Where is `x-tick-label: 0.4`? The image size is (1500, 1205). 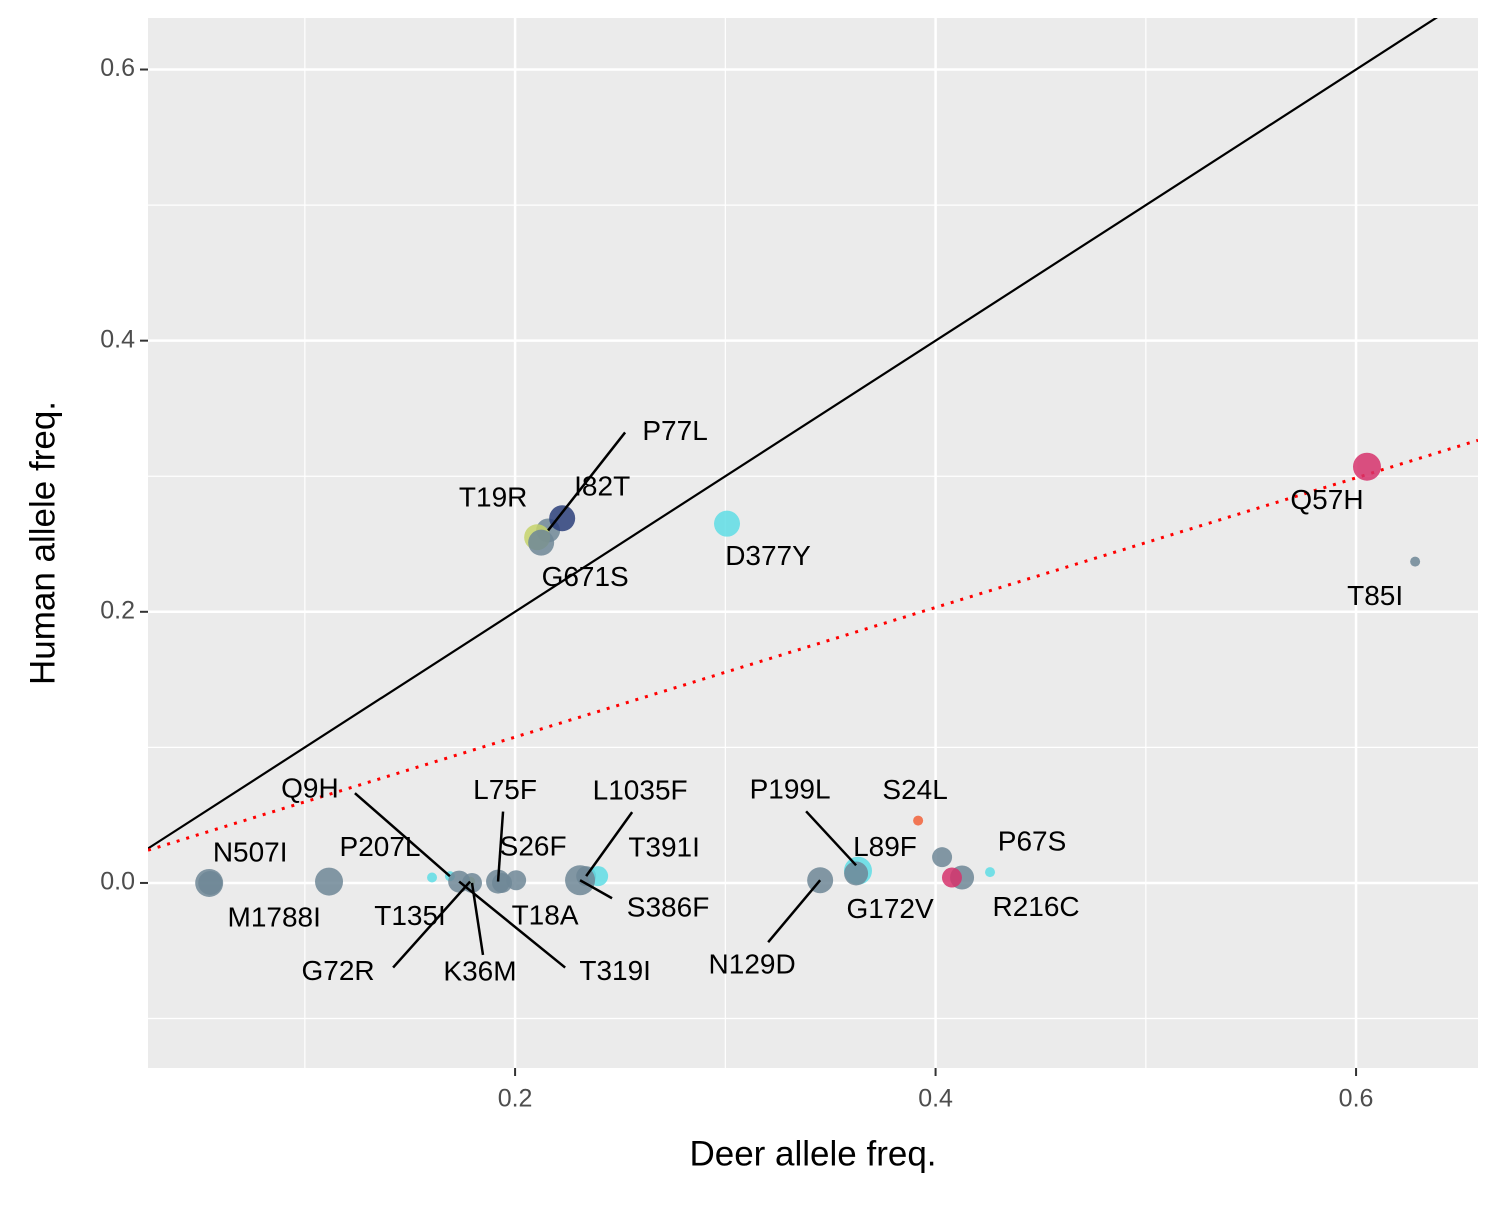 x-tick-label: 0.4 is located at coordinates (935, 1099).